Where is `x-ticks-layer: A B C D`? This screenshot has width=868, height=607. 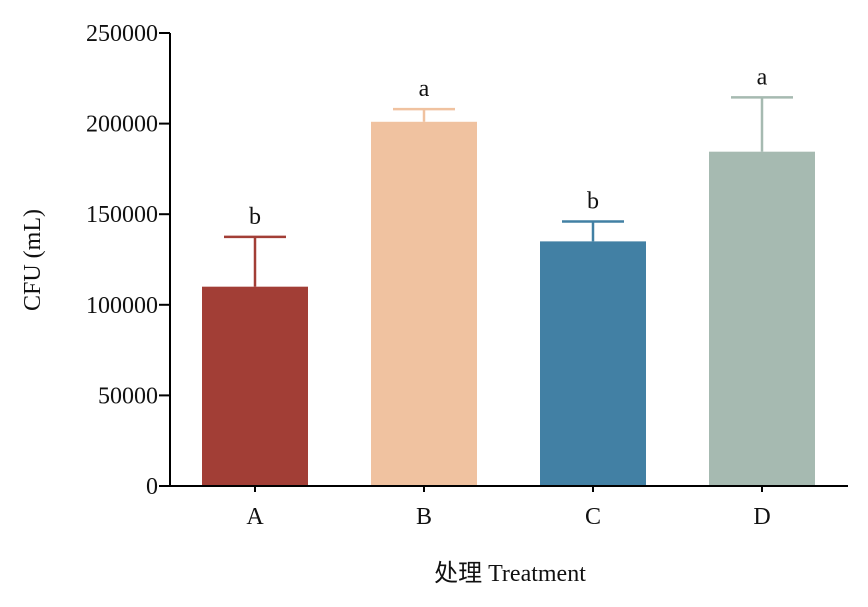 x-ticks-layer: A B C D is located at coordinates (508, 508).